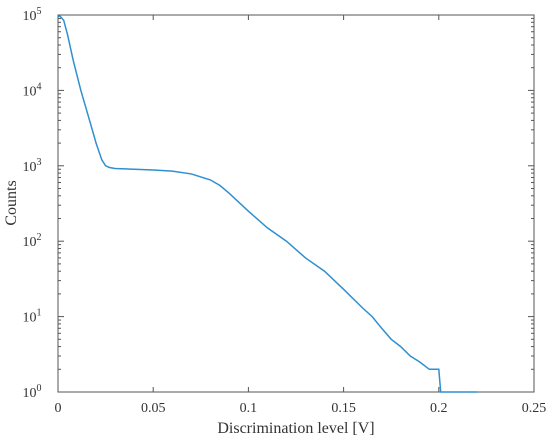  I want to click on x-tick-label: 0.2, so click(439, 408).